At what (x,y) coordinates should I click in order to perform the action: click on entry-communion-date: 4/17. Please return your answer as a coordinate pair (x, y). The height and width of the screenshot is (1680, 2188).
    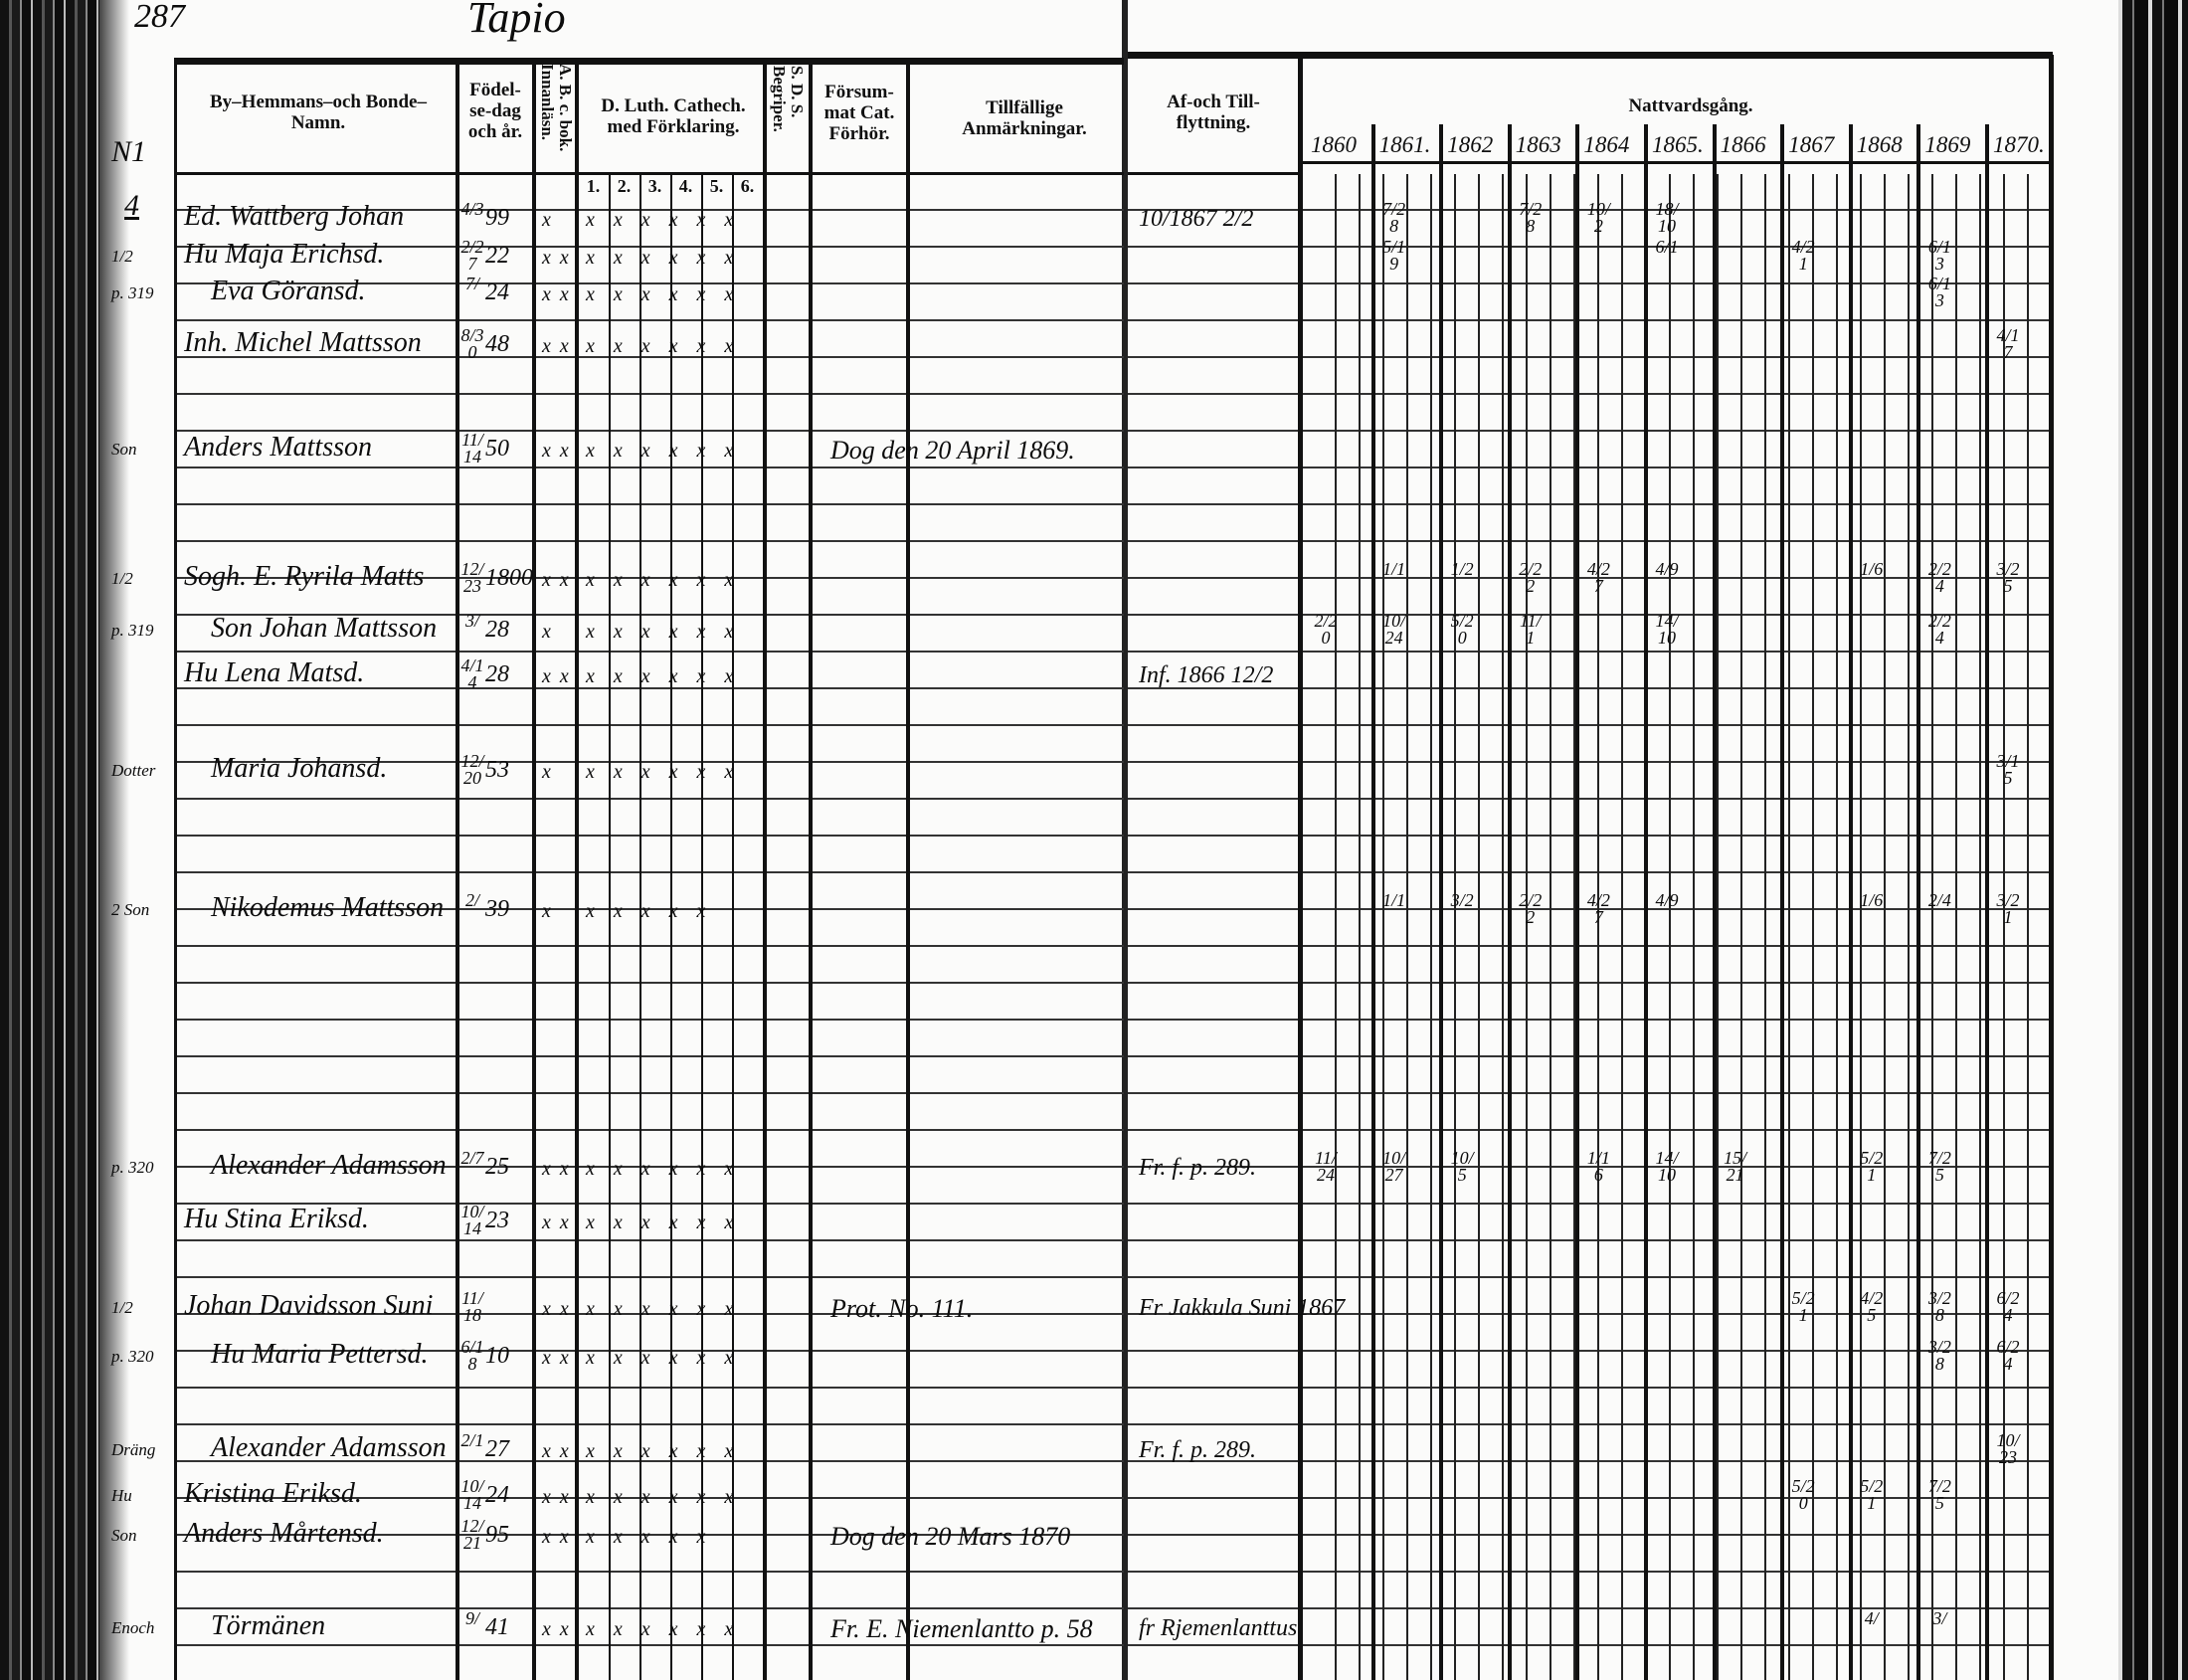
    Looking at the image, I should click on (2008, 343).